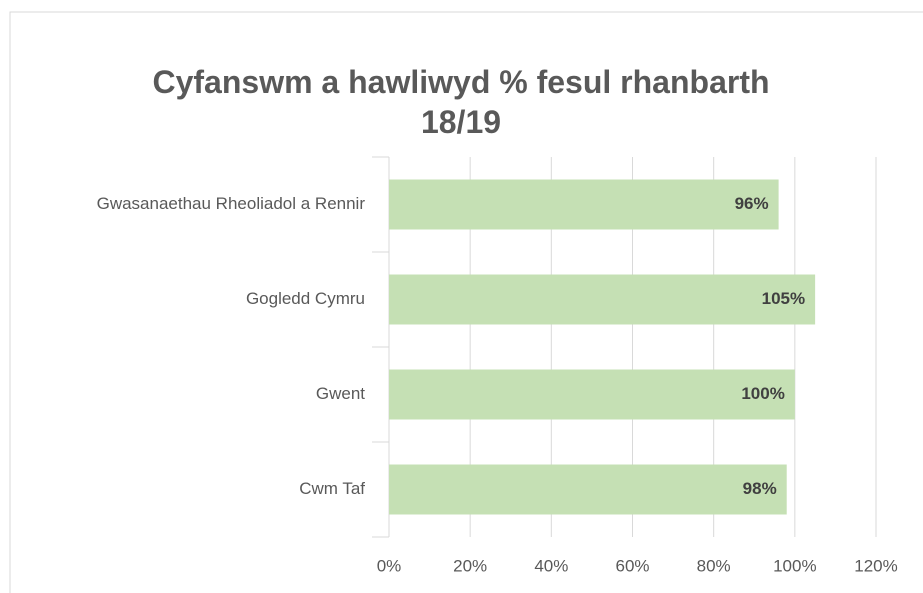 The width and height of the screenshot is (923, 593). What do you see at coordinates (760, 488) in the screenshot?
I see `value-label: 98%` at bounding box center [760, 488].